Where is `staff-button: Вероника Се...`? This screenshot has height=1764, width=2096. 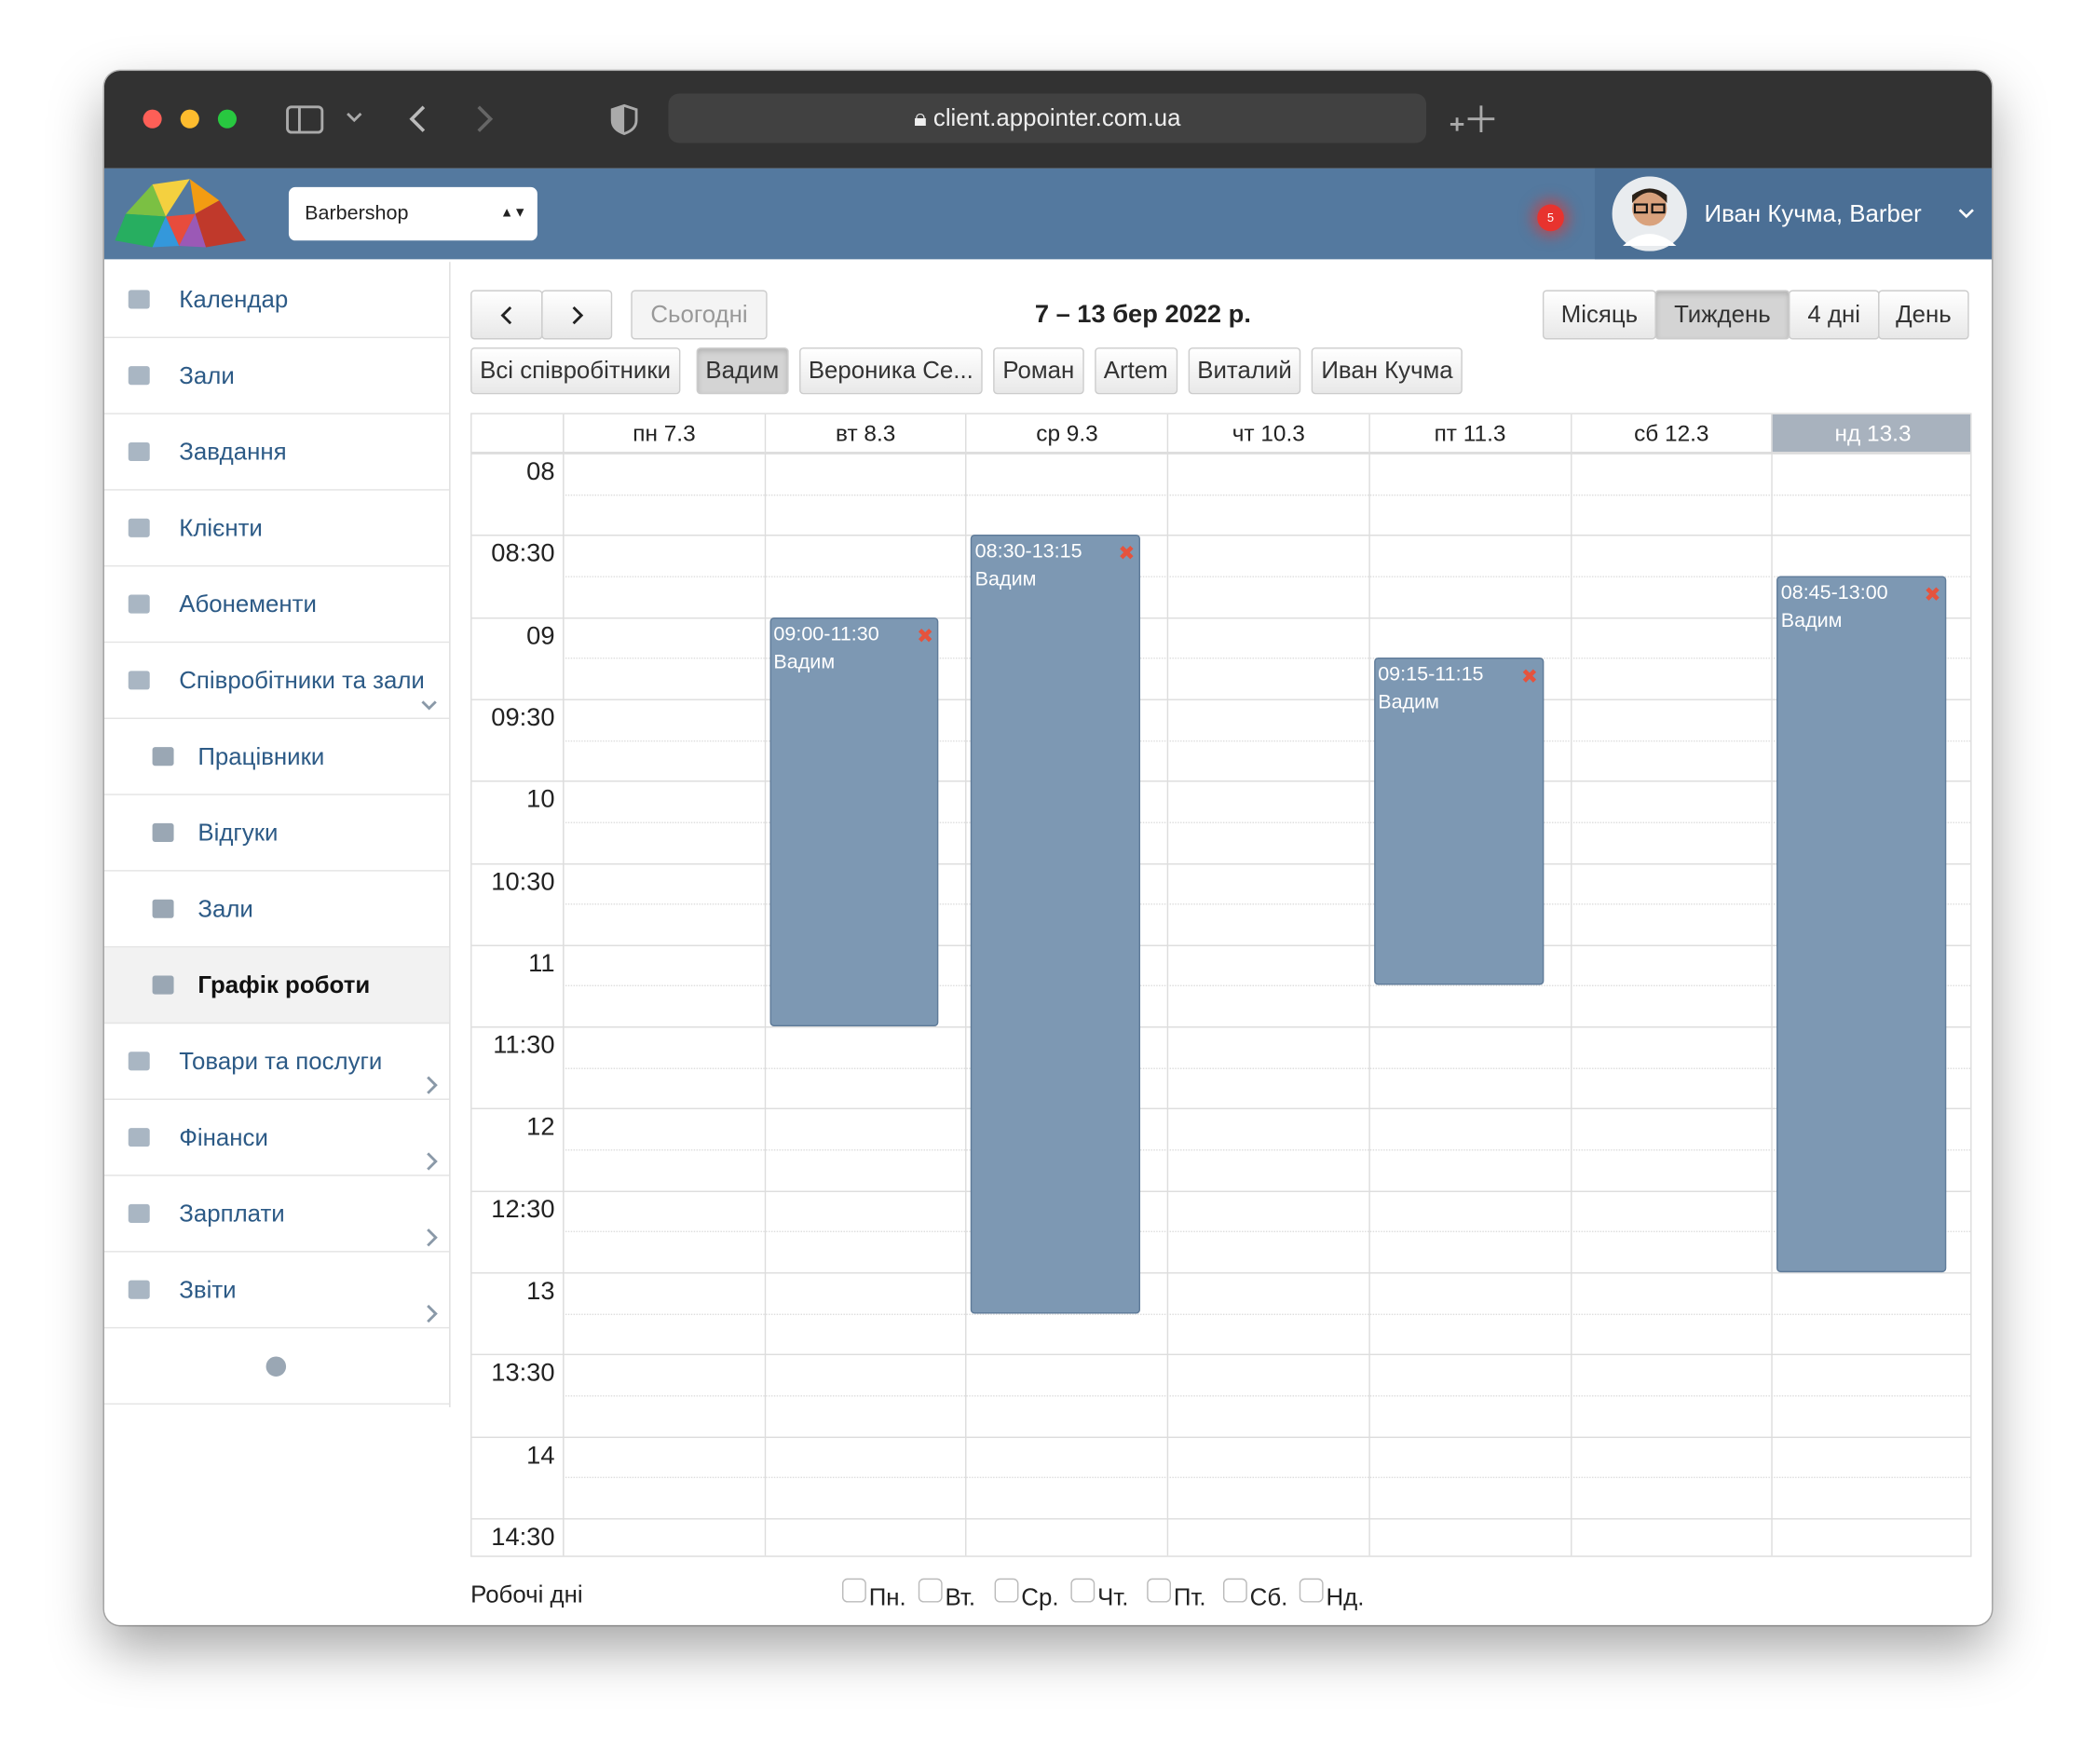
staff-button: Вероника Се... is located at coordinates (891, 371).